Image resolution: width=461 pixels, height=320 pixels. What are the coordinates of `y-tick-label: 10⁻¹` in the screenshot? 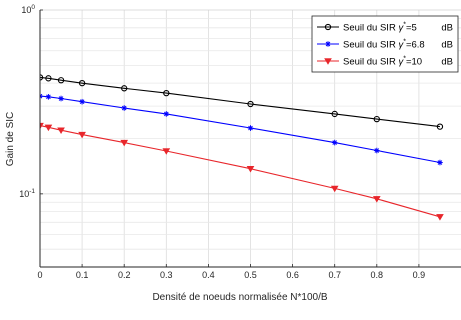 It's located at (27, 193).